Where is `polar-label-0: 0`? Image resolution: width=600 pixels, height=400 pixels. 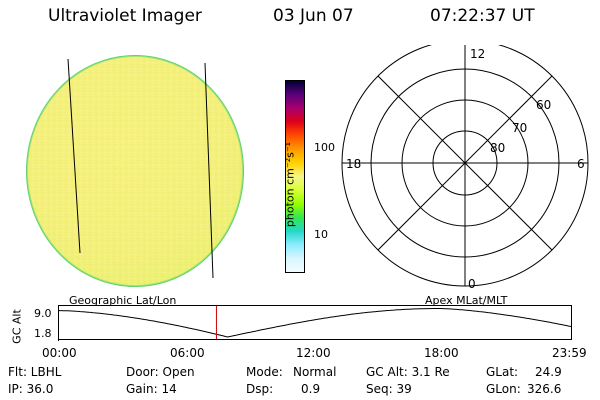
polar-label-0: 0 is located at coordinates (472, 284).